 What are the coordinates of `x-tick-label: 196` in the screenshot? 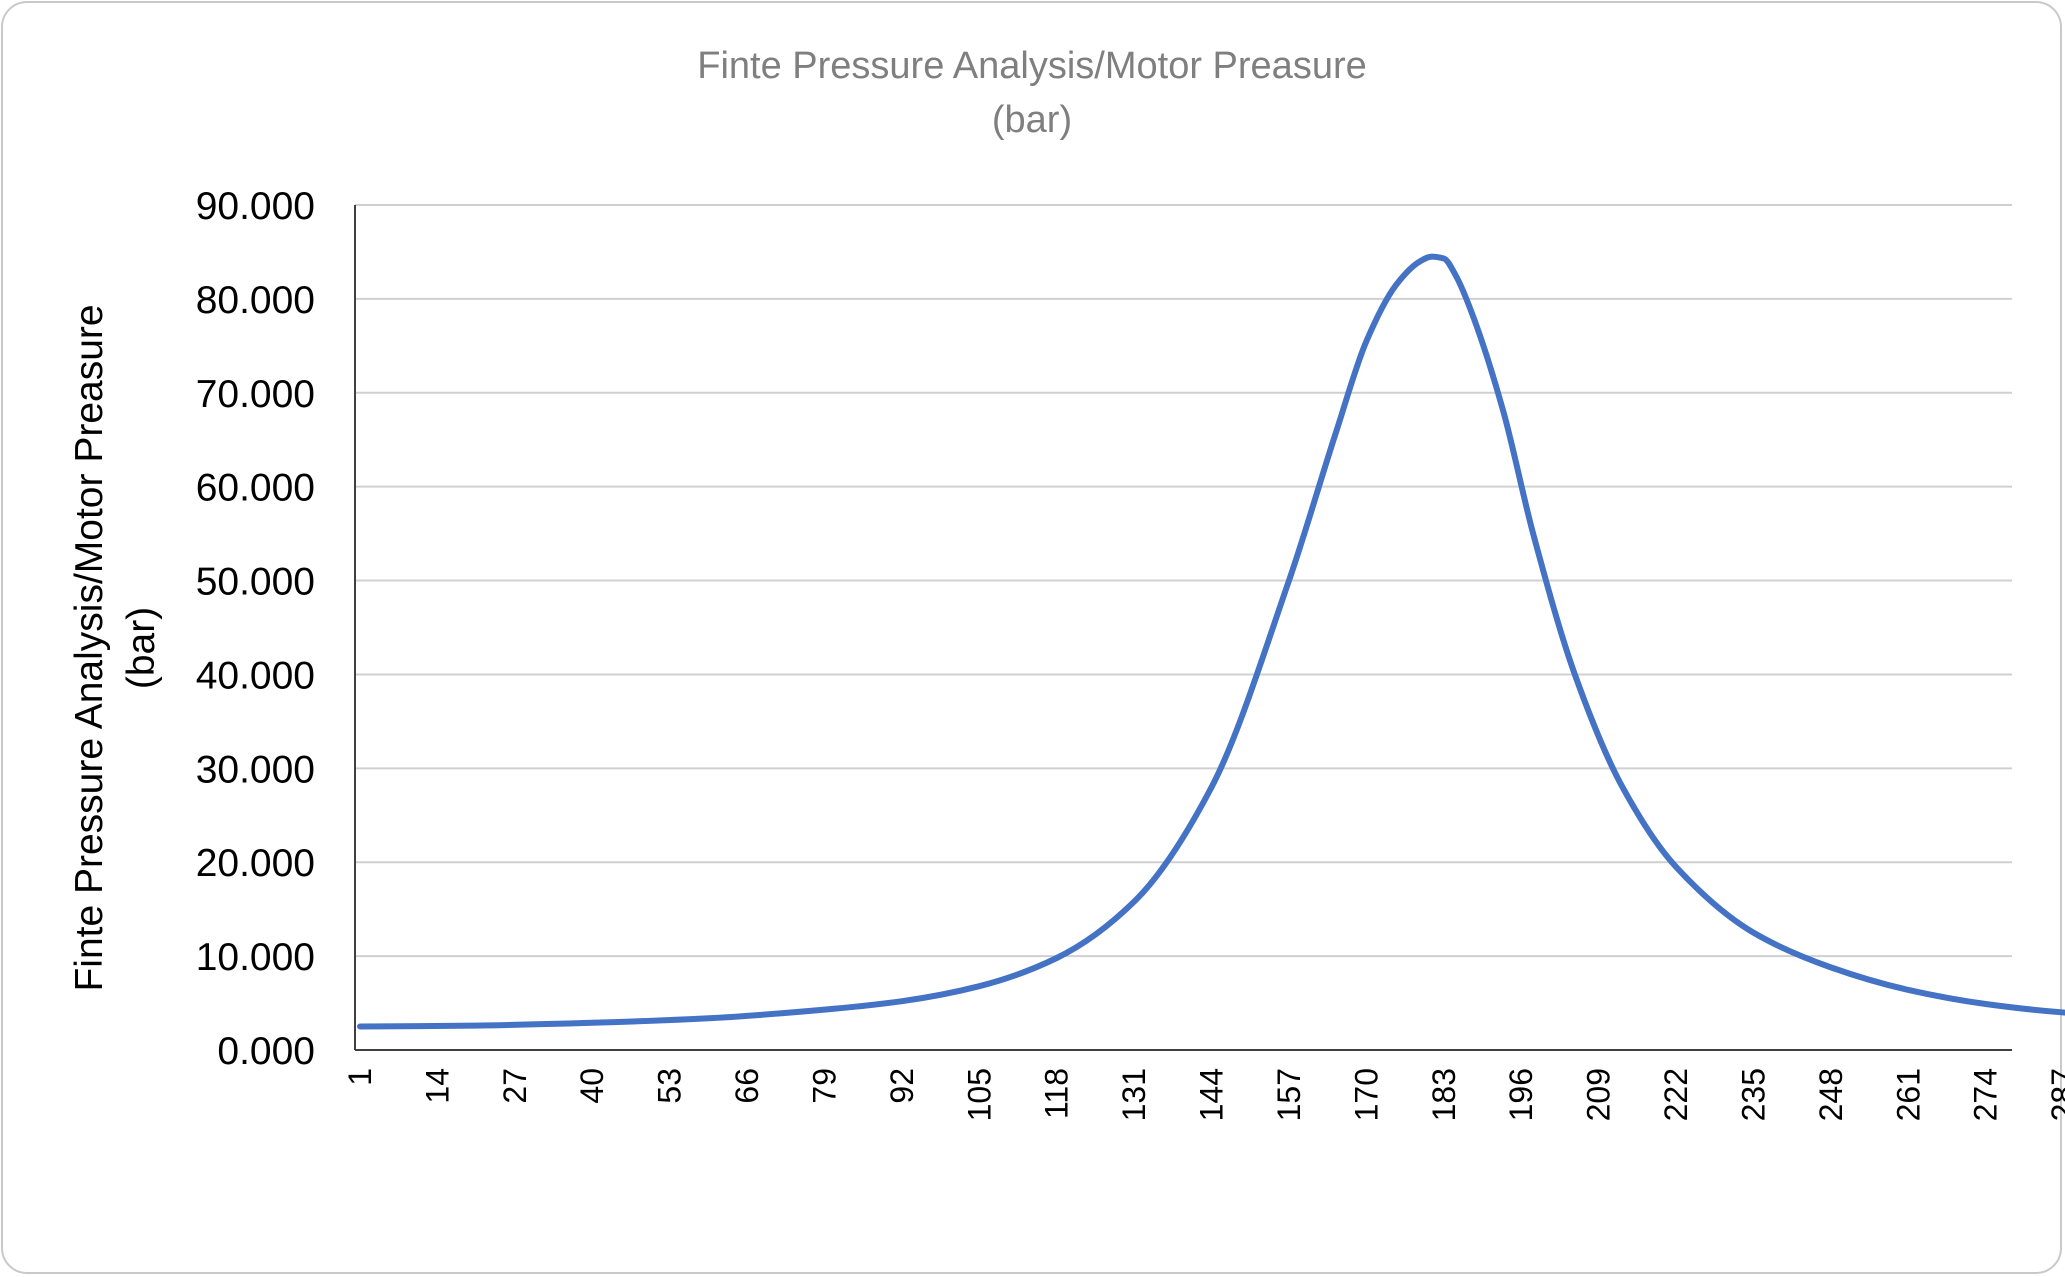 It's located at (1521, 1094).